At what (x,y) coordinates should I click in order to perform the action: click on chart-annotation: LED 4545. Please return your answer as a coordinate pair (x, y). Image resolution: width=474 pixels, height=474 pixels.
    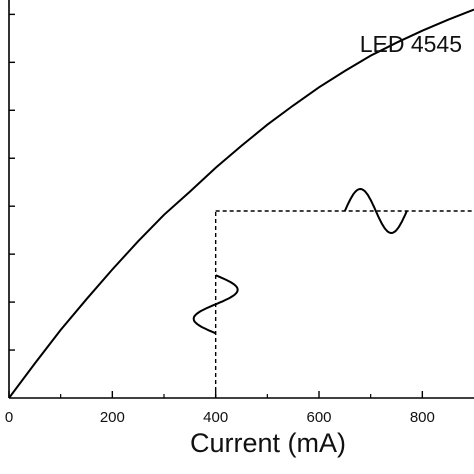
    Looking at the image, I should click on (411, 44).